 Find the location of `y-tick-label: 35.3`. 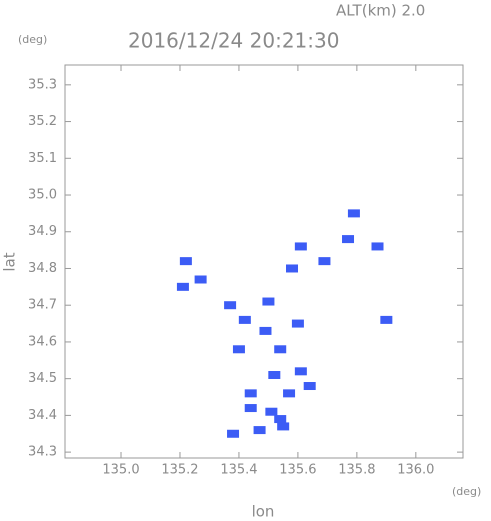

y-tick-label: 35.3 is located at coordinates (42, 84).